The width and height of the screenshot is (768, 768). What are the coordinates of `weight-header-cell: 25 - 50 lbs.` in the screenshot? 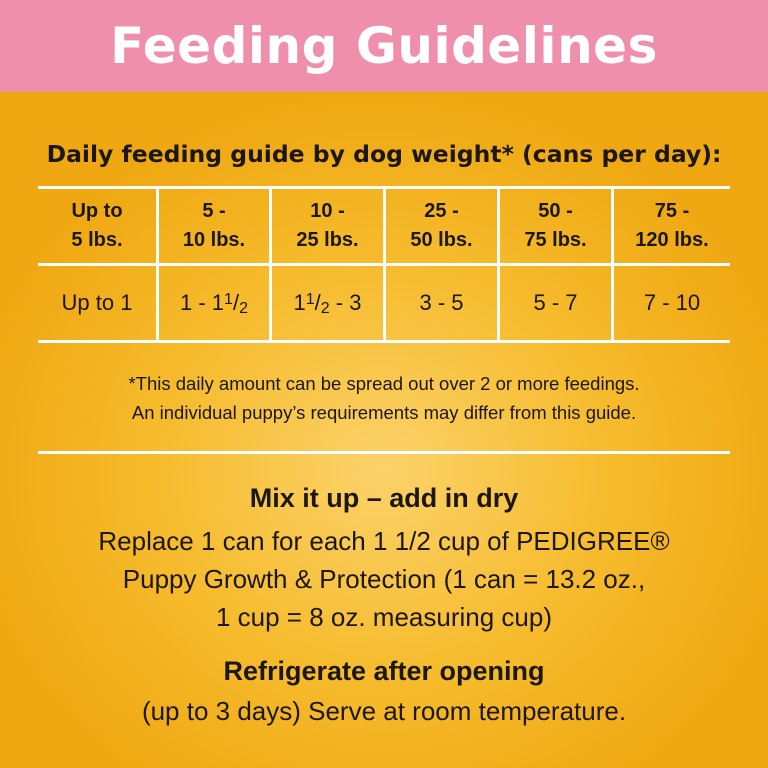 It's located at (441, 226).